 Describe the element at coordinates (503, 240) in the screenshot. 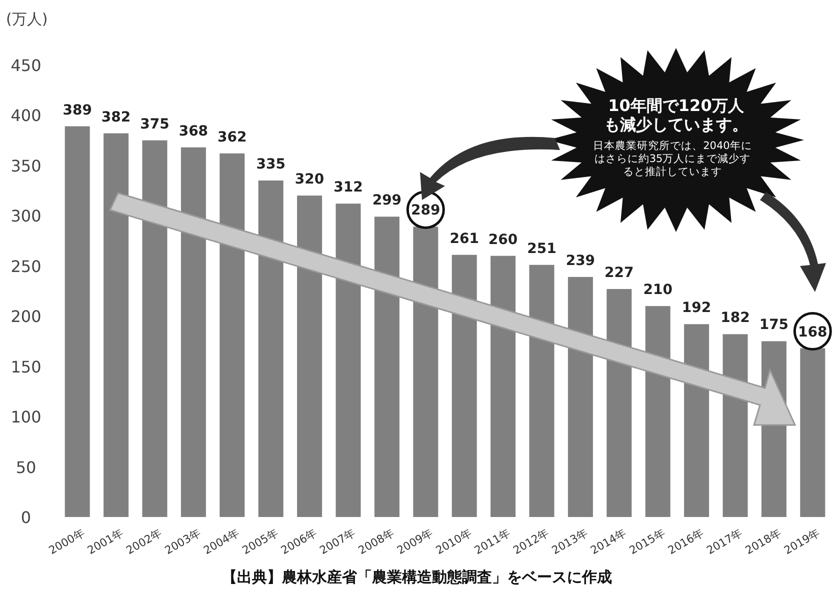

I see `data-label: 260` at that location.